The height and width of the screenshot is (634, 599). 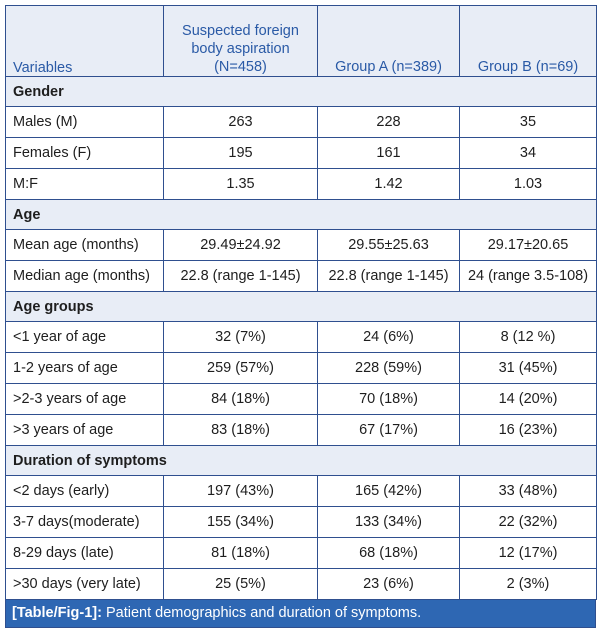 What do you see at coordinates (240, 245) in the screenshot?
I see `cell-value: 29.49±24.92` at bounding box center [240, 245].